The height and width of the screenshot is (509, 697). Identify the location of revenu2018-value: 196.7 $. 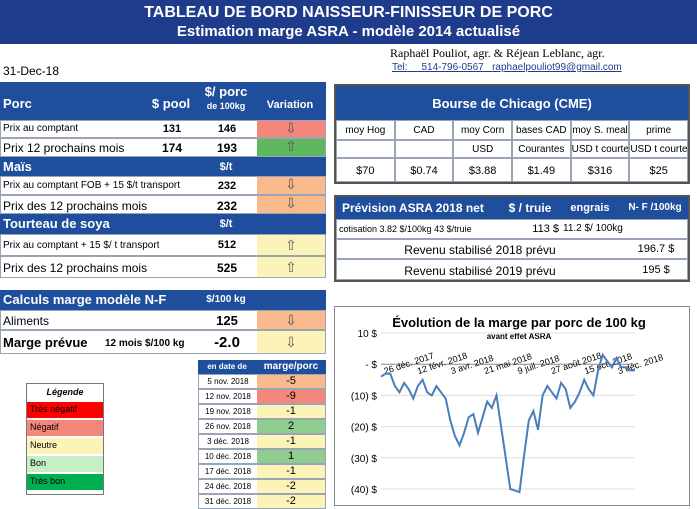
(656, 249).